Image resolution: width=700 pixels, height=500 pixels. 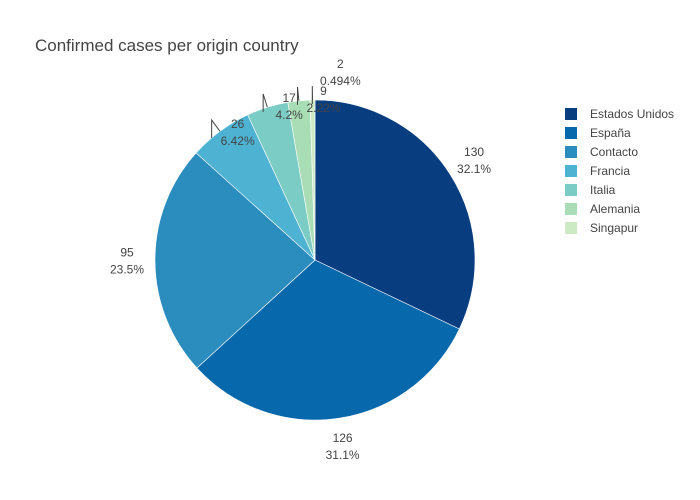 What do you see at coordinates (395, 214) in the screenshot?
I see `pie-slice-estados-unidos` at bounding box center [395, 214].